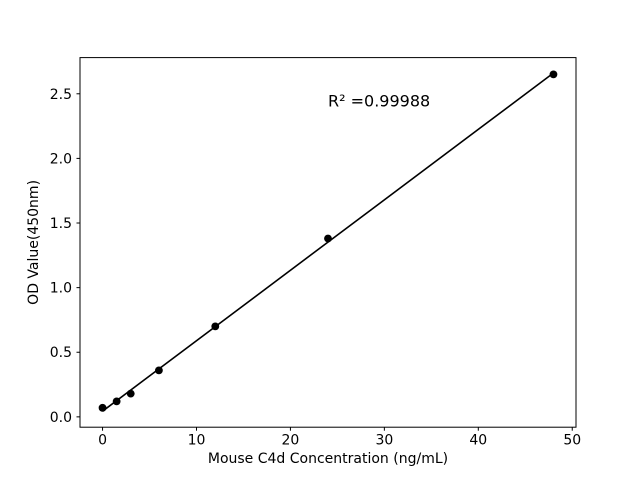  I want to click on y-tick-label: 1.5, so click(61, 224).